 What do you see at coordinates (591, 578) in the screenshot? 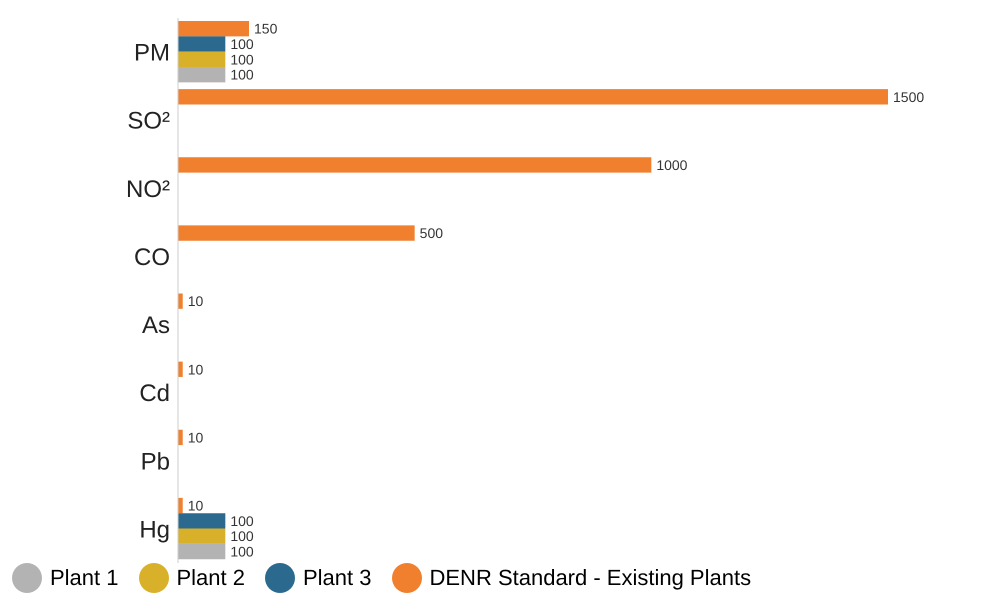
I see `legend-label: DENR Standard - Existing Plants` at bounding box center [591, 578].